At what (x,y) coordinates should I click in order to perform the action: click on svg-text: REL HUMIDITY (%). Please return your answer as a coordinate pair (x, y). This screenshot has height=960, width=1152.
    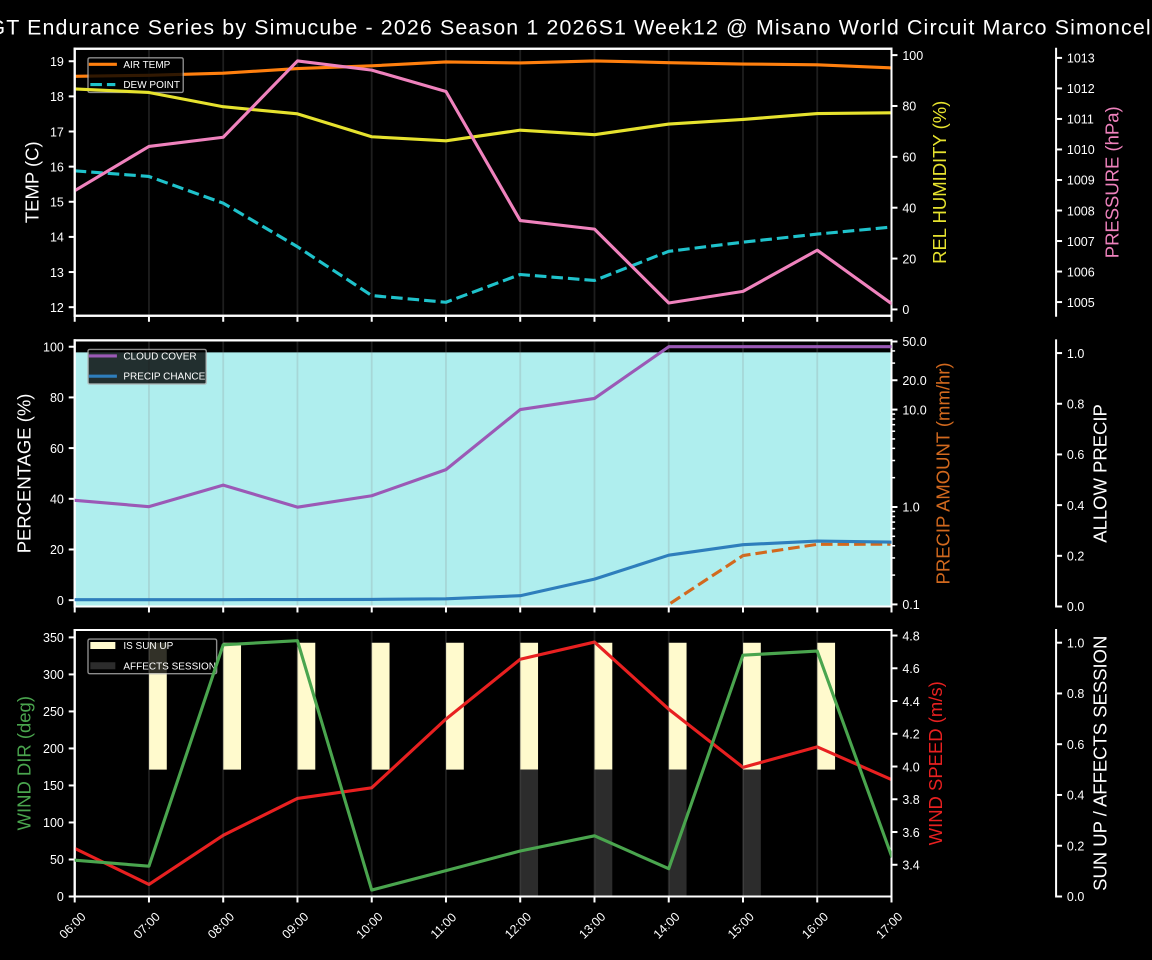
    Looking at the image, I should click on (939, 182).